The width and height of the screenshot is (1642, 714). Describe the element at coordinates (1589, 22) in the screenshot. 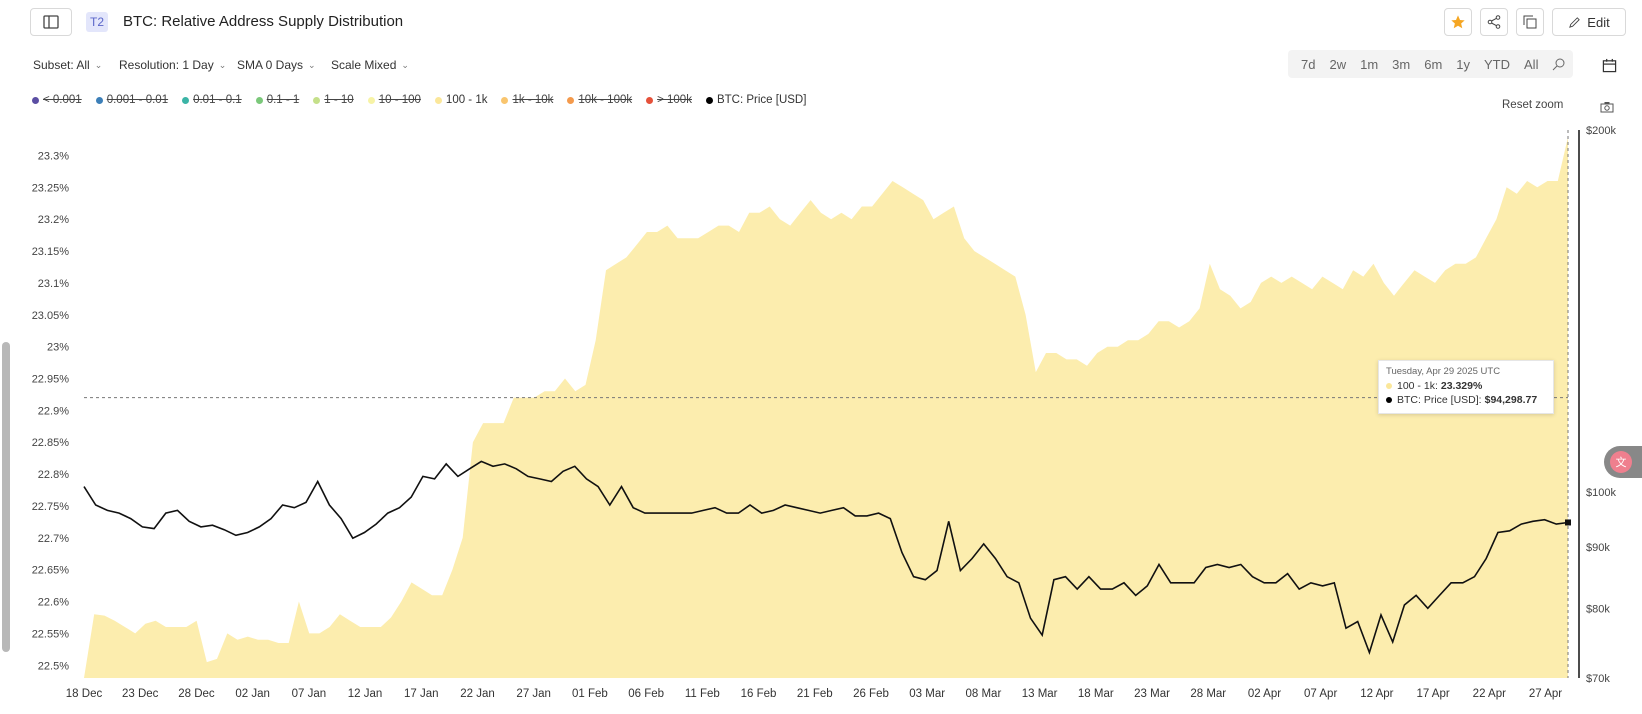

I see `edit-button: Edit` at that location.